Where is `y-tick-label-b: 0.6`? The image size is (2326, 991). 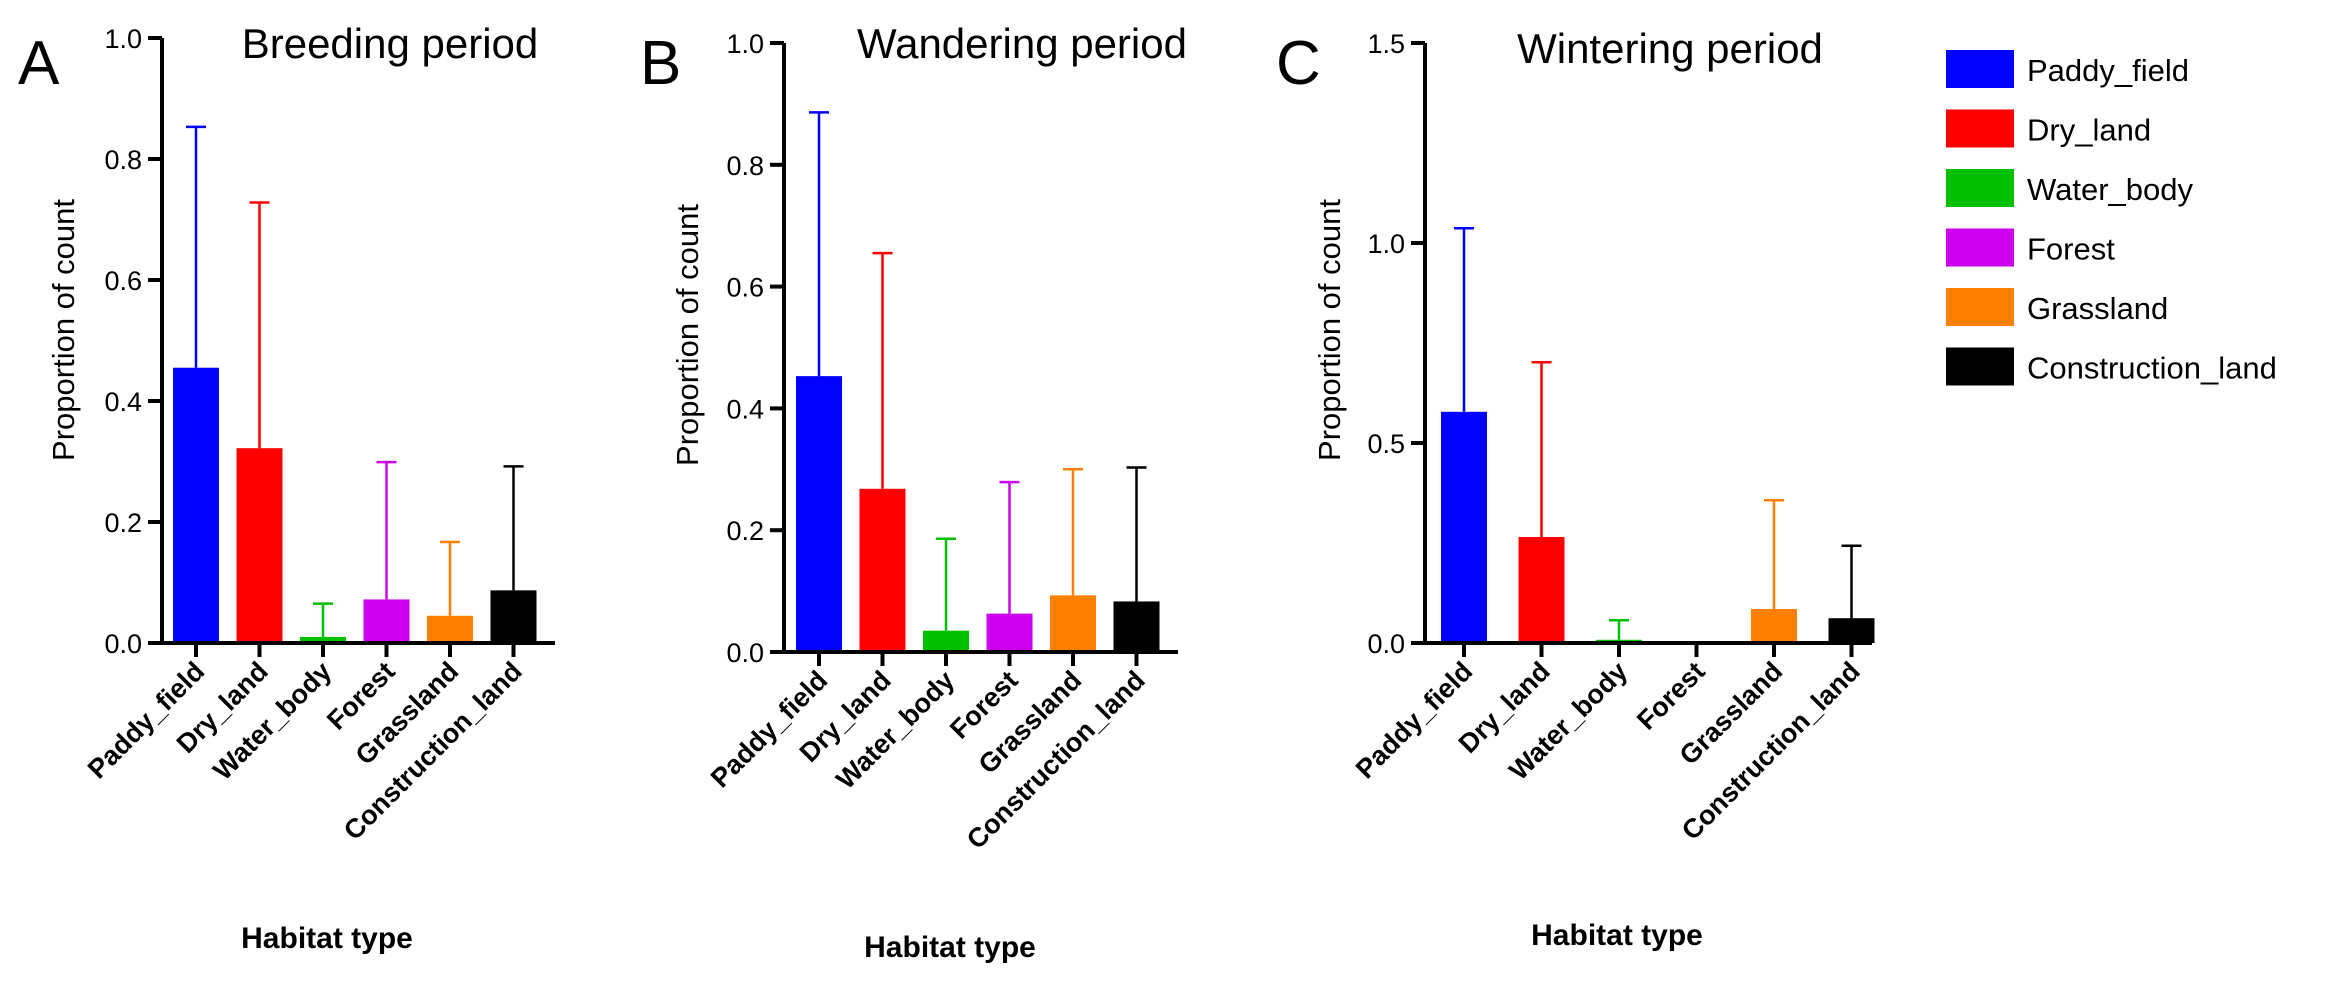
y-tick-label-b: 0.6 is located at coordinates (745, 288).